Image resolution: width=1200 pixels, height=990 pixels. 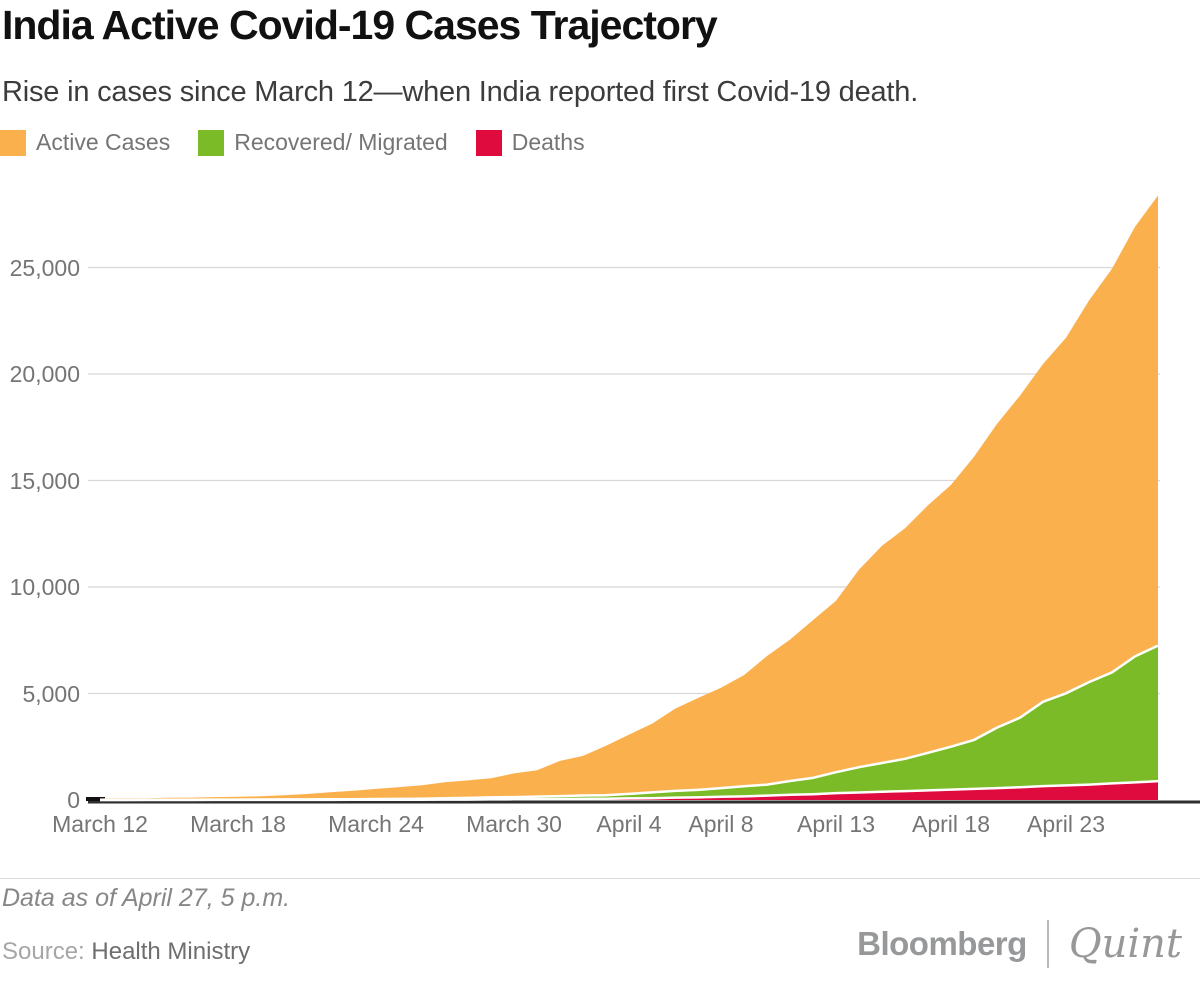 I want to click on footer-divider, so click(x=600, y=878).